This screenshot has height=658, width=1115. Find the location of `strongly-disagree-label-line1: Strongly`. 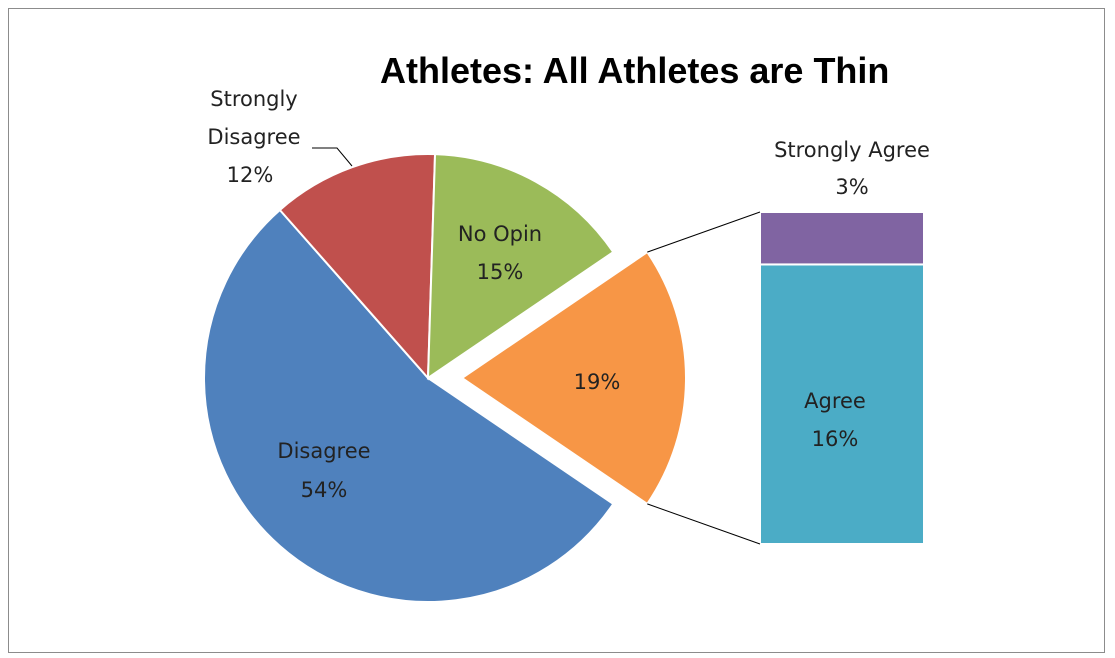

strongly-disagree-label-line1: Strongly is located at coordinates (254, 99).